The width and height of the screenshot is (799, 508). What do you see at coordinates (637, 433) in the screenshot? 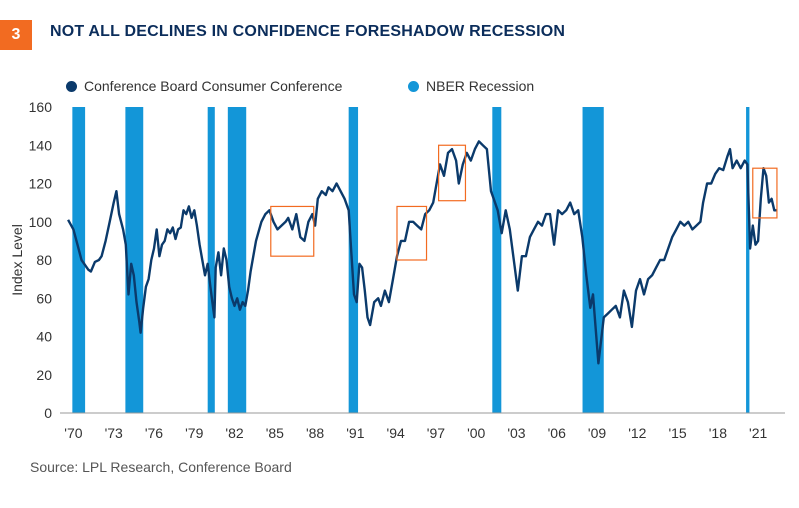
I see `x-tick-label: '12` at bounding box center [637, 433].